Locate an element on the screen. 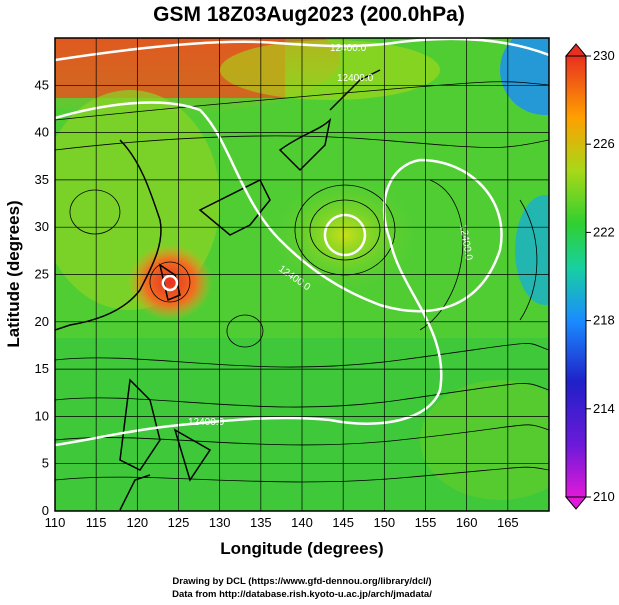  colorbar-tick-label: 210 is located at coordinates (604, 496).